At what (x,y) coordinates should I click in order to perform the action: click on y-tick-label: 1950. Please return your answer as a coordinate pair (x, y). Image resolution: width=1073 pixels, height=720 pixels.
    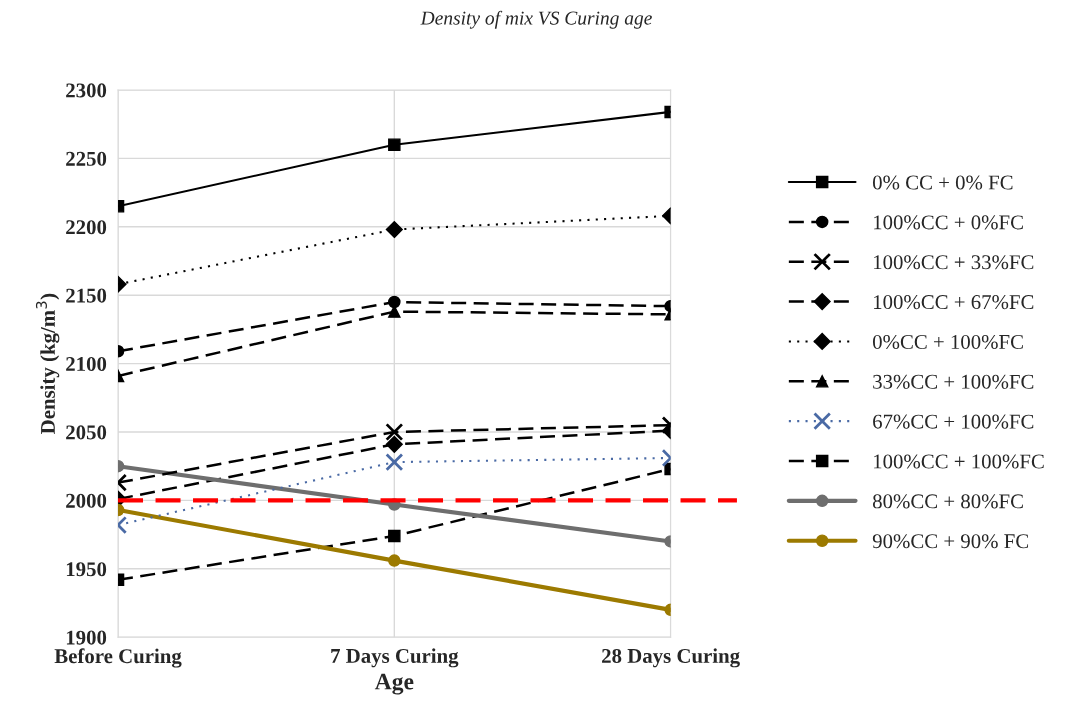
    Looking at the image, I should click on (86, 569).